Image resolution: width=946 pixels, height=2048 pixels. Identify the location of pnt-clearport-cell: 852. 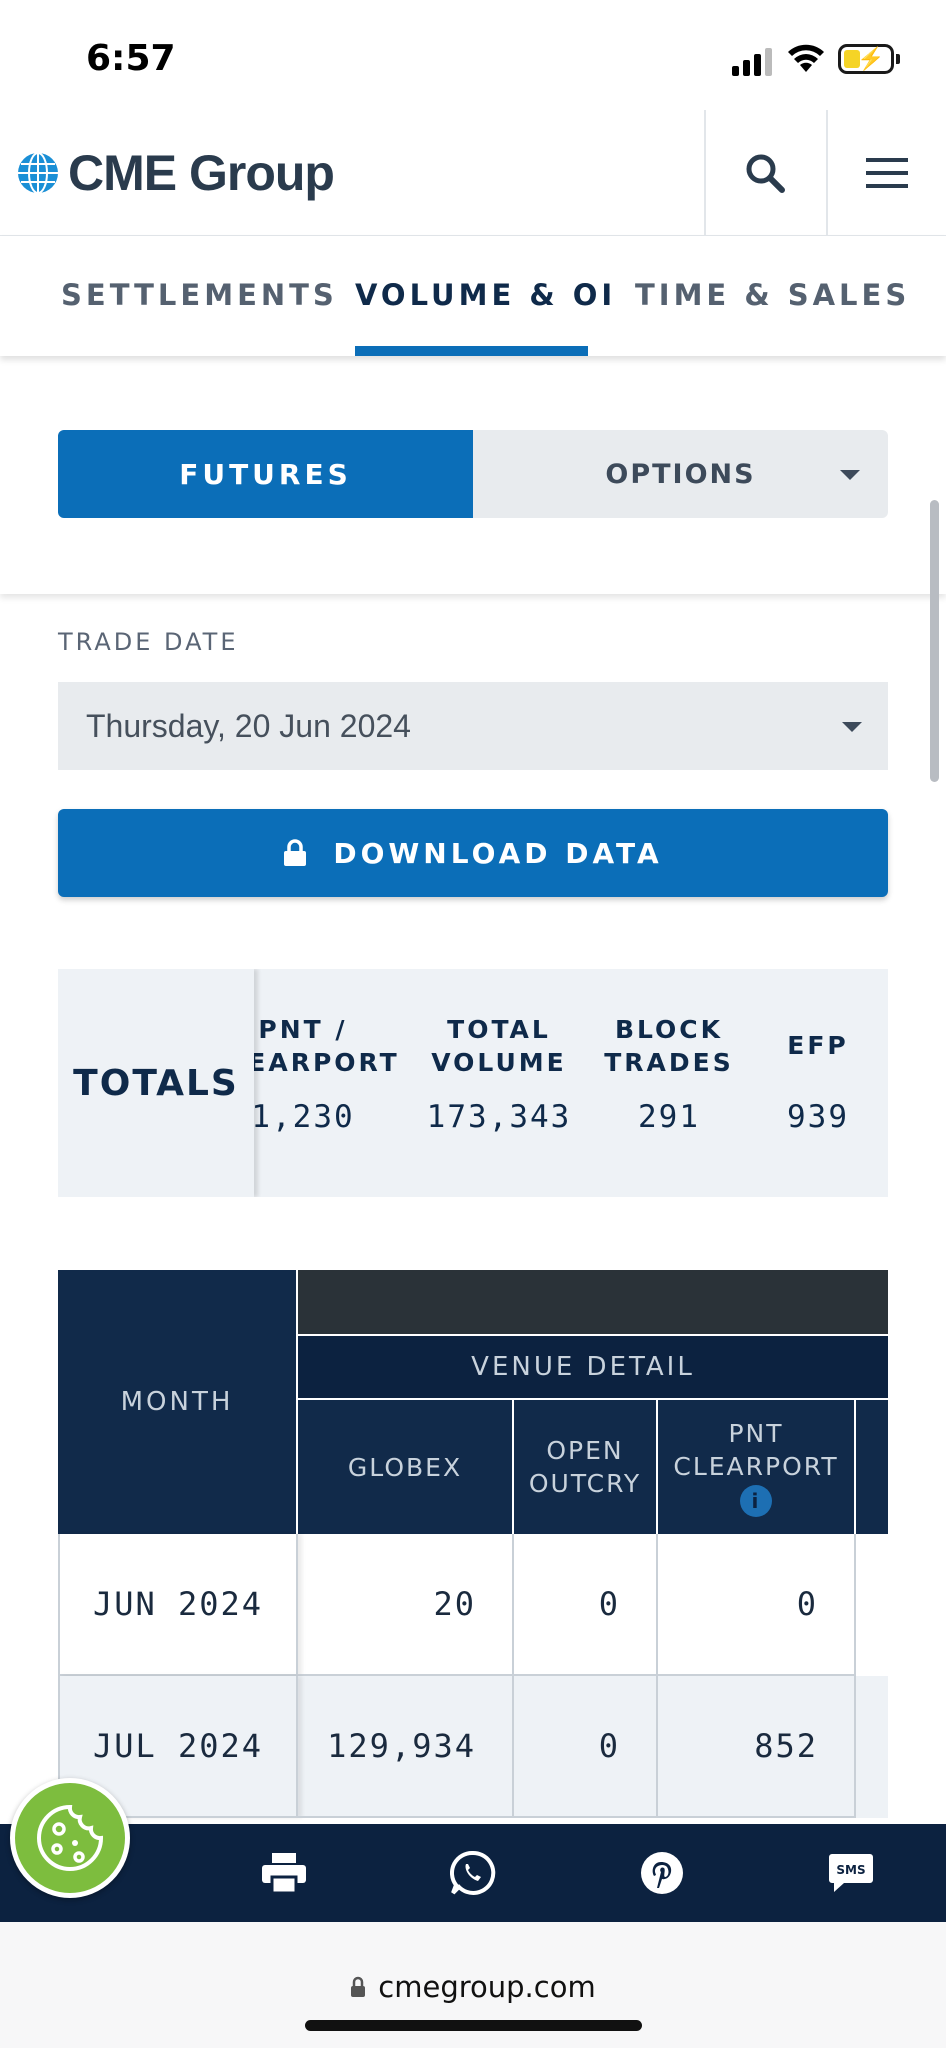
(757, 1747).